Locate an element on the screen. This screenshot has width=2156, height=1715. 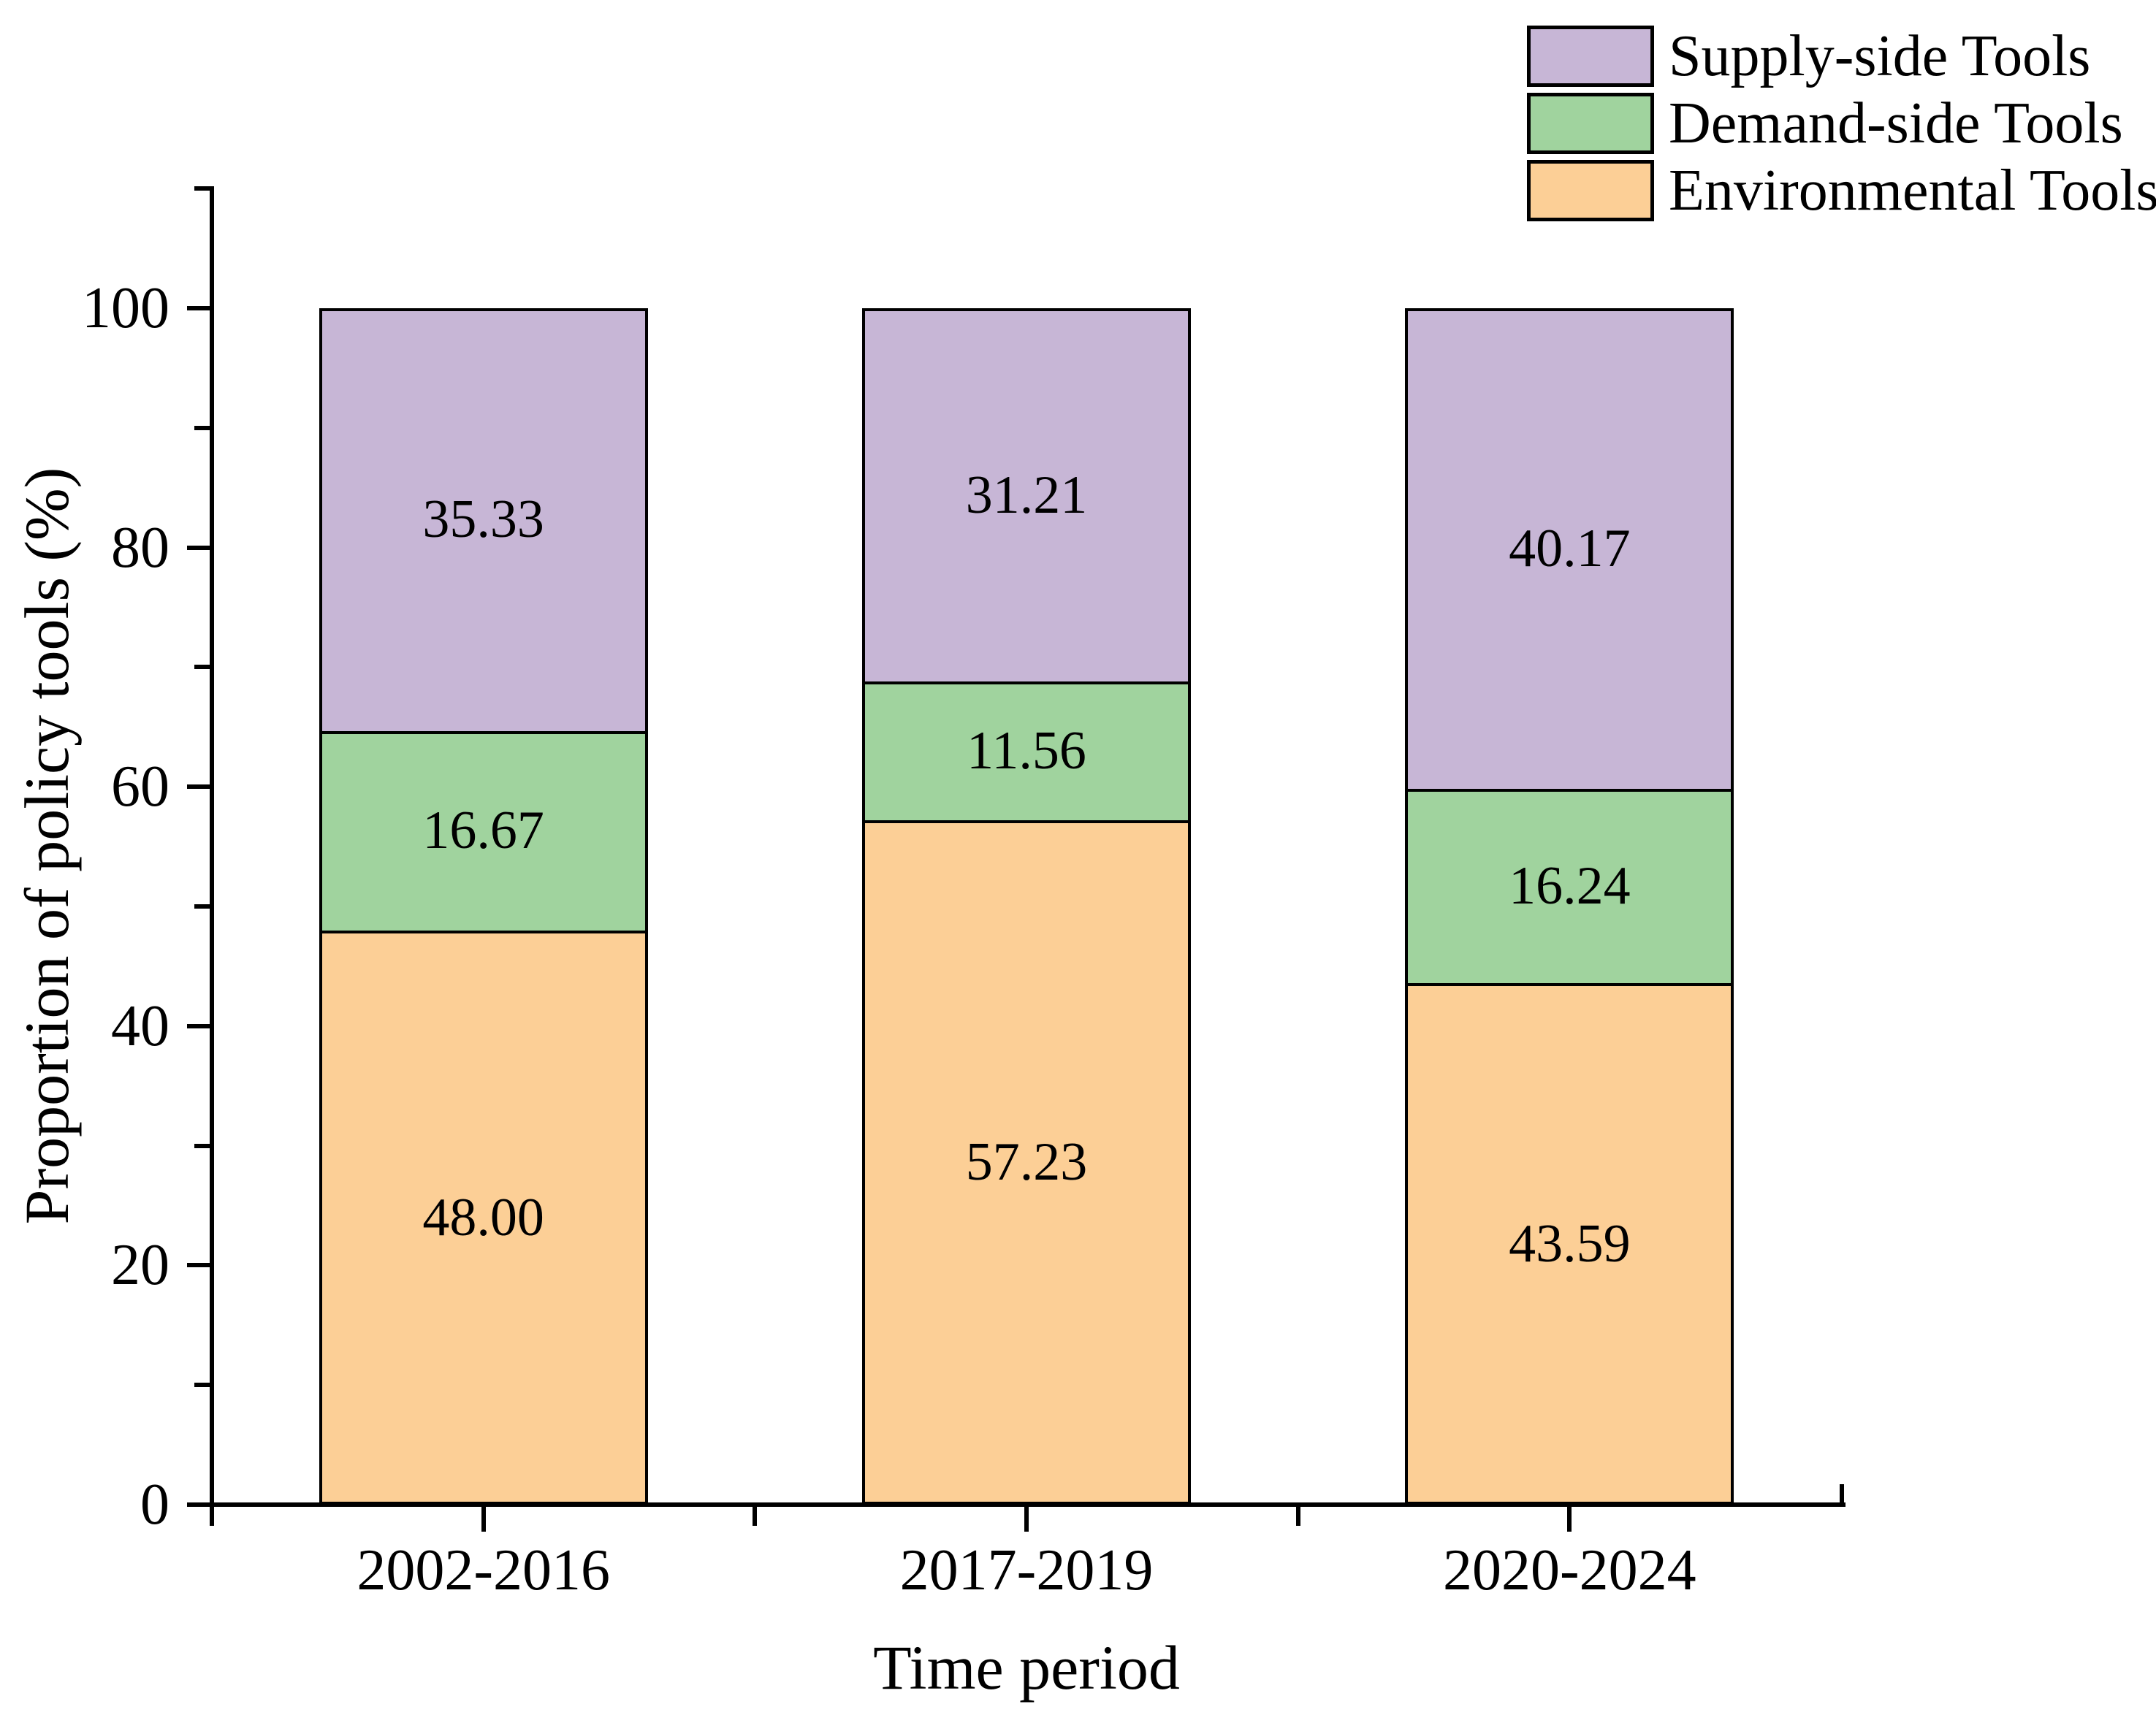
x-major-tick-2017-2019 is located at coordinates (1026, 1519).